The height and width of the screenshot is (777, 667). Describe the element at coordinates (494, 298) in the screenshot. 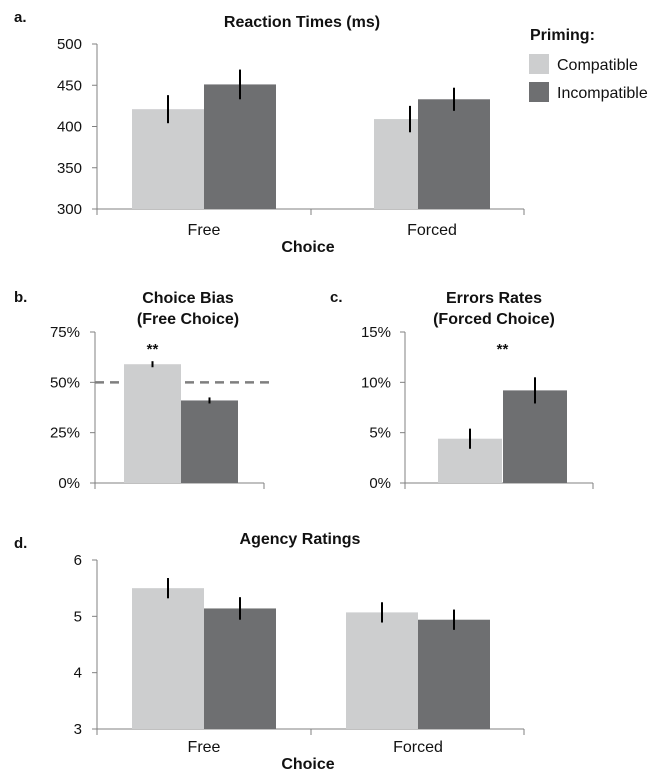

I see `panel-c-title: Errors Rates` at that location.